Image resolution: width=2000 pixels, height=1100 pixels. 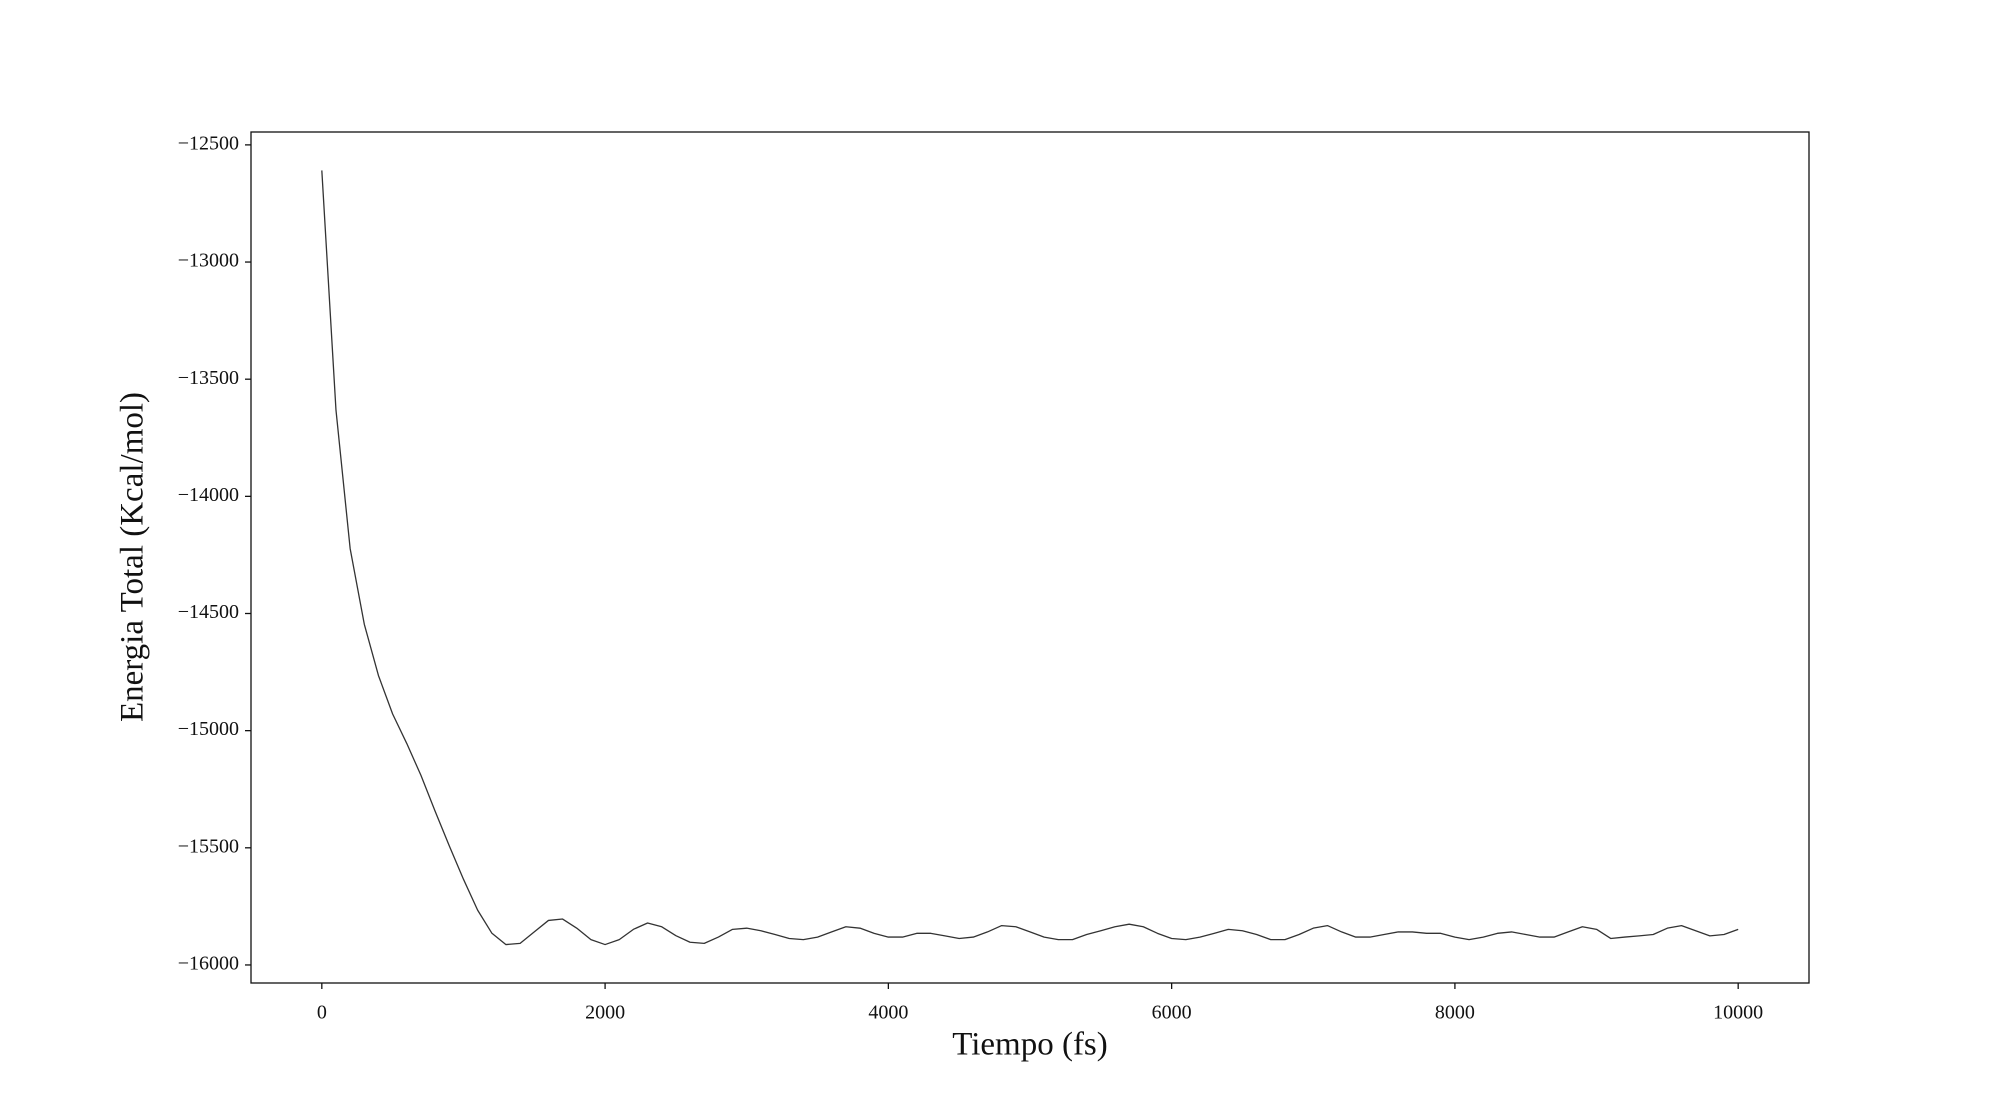 What do you see at coordinates (208, 495) in the screenshot?
I see `y-tick-label: −14000` at bounding box center [208, 495].